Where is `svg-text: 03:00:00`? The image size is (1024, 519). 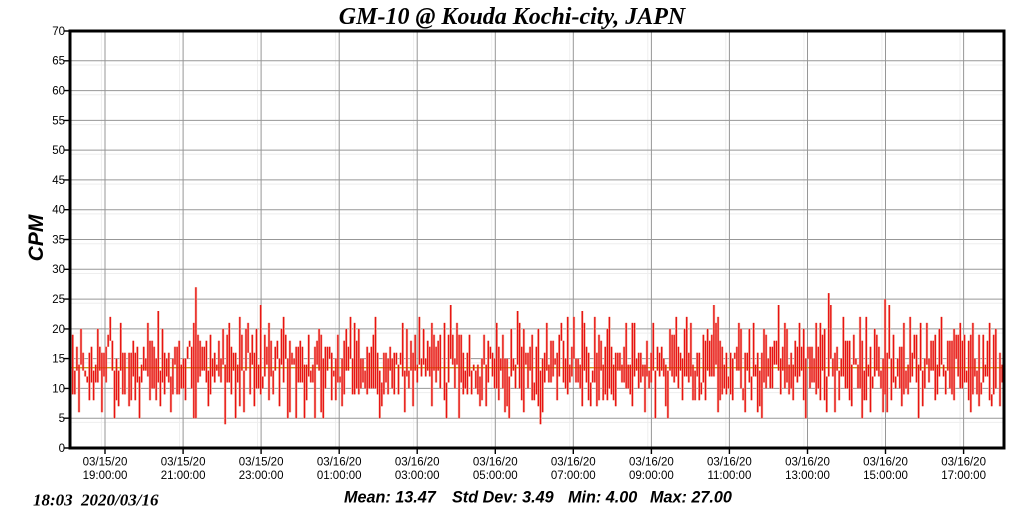 svg-text: 03:00:00 is located at coordinates (417, 476).